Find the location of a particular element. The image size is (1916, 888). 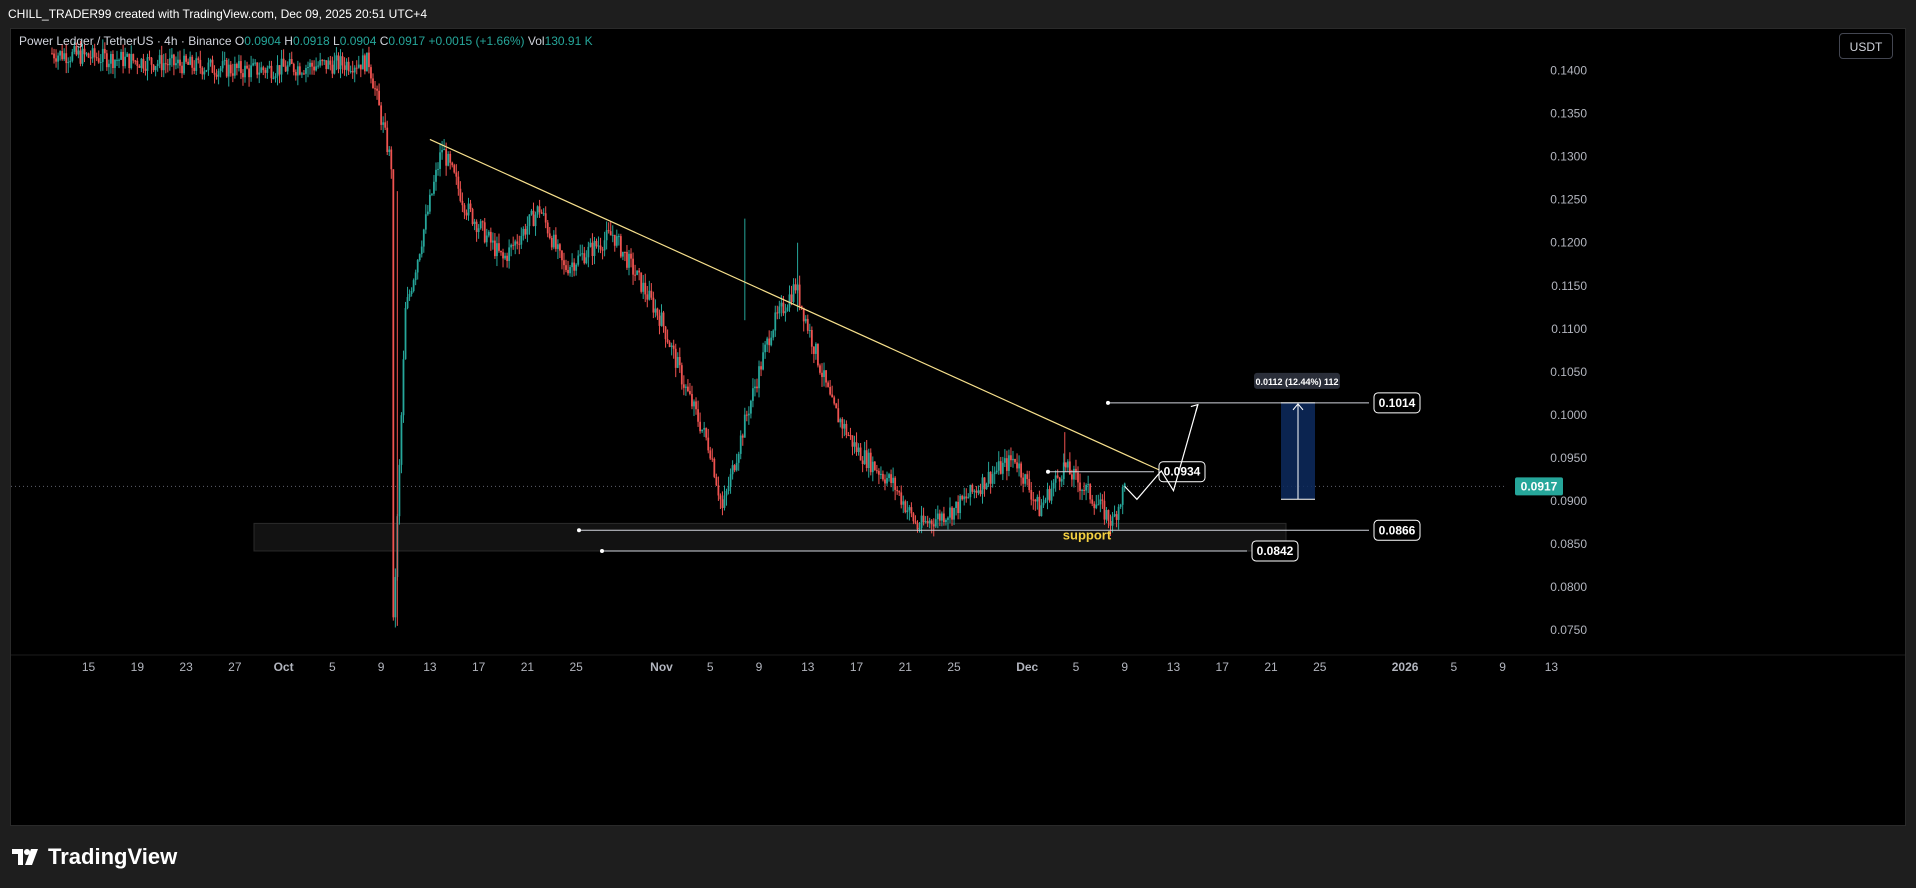

last-price-label: 0.0917 is located at coordinates (1539, 486).